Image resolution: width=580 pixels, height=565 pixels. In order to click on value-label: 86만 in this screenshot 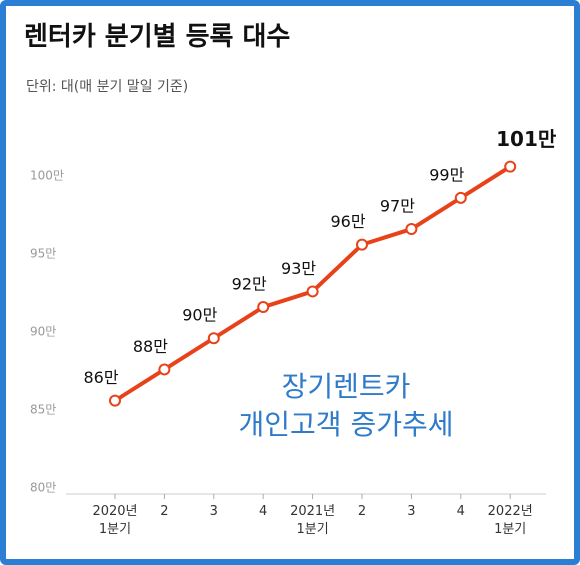, I will do `click(100, 377)`.